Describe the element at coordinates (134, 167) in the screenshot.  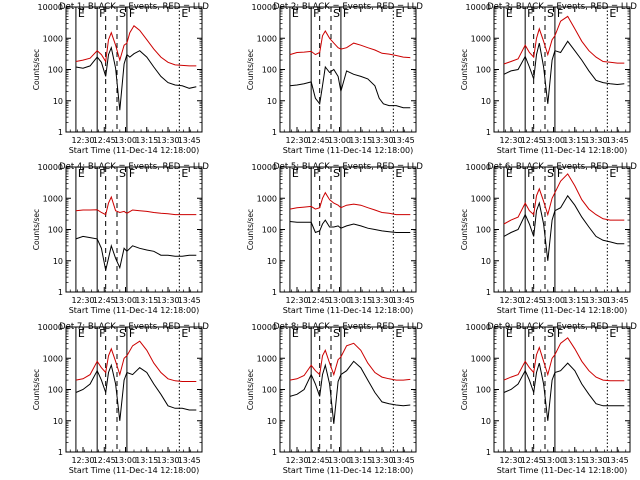
I see `panel-title: Det 4: BLACK = Events, RED = LLD` at that location.